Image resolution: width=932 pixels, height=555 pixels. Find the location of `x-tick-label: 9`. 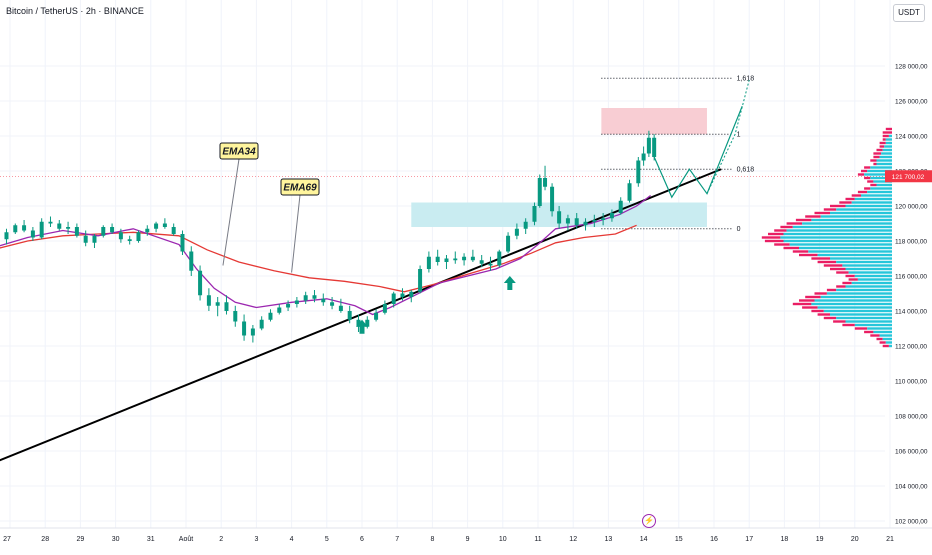

x-tick-label: 9 is located at coordinates (468, 539).